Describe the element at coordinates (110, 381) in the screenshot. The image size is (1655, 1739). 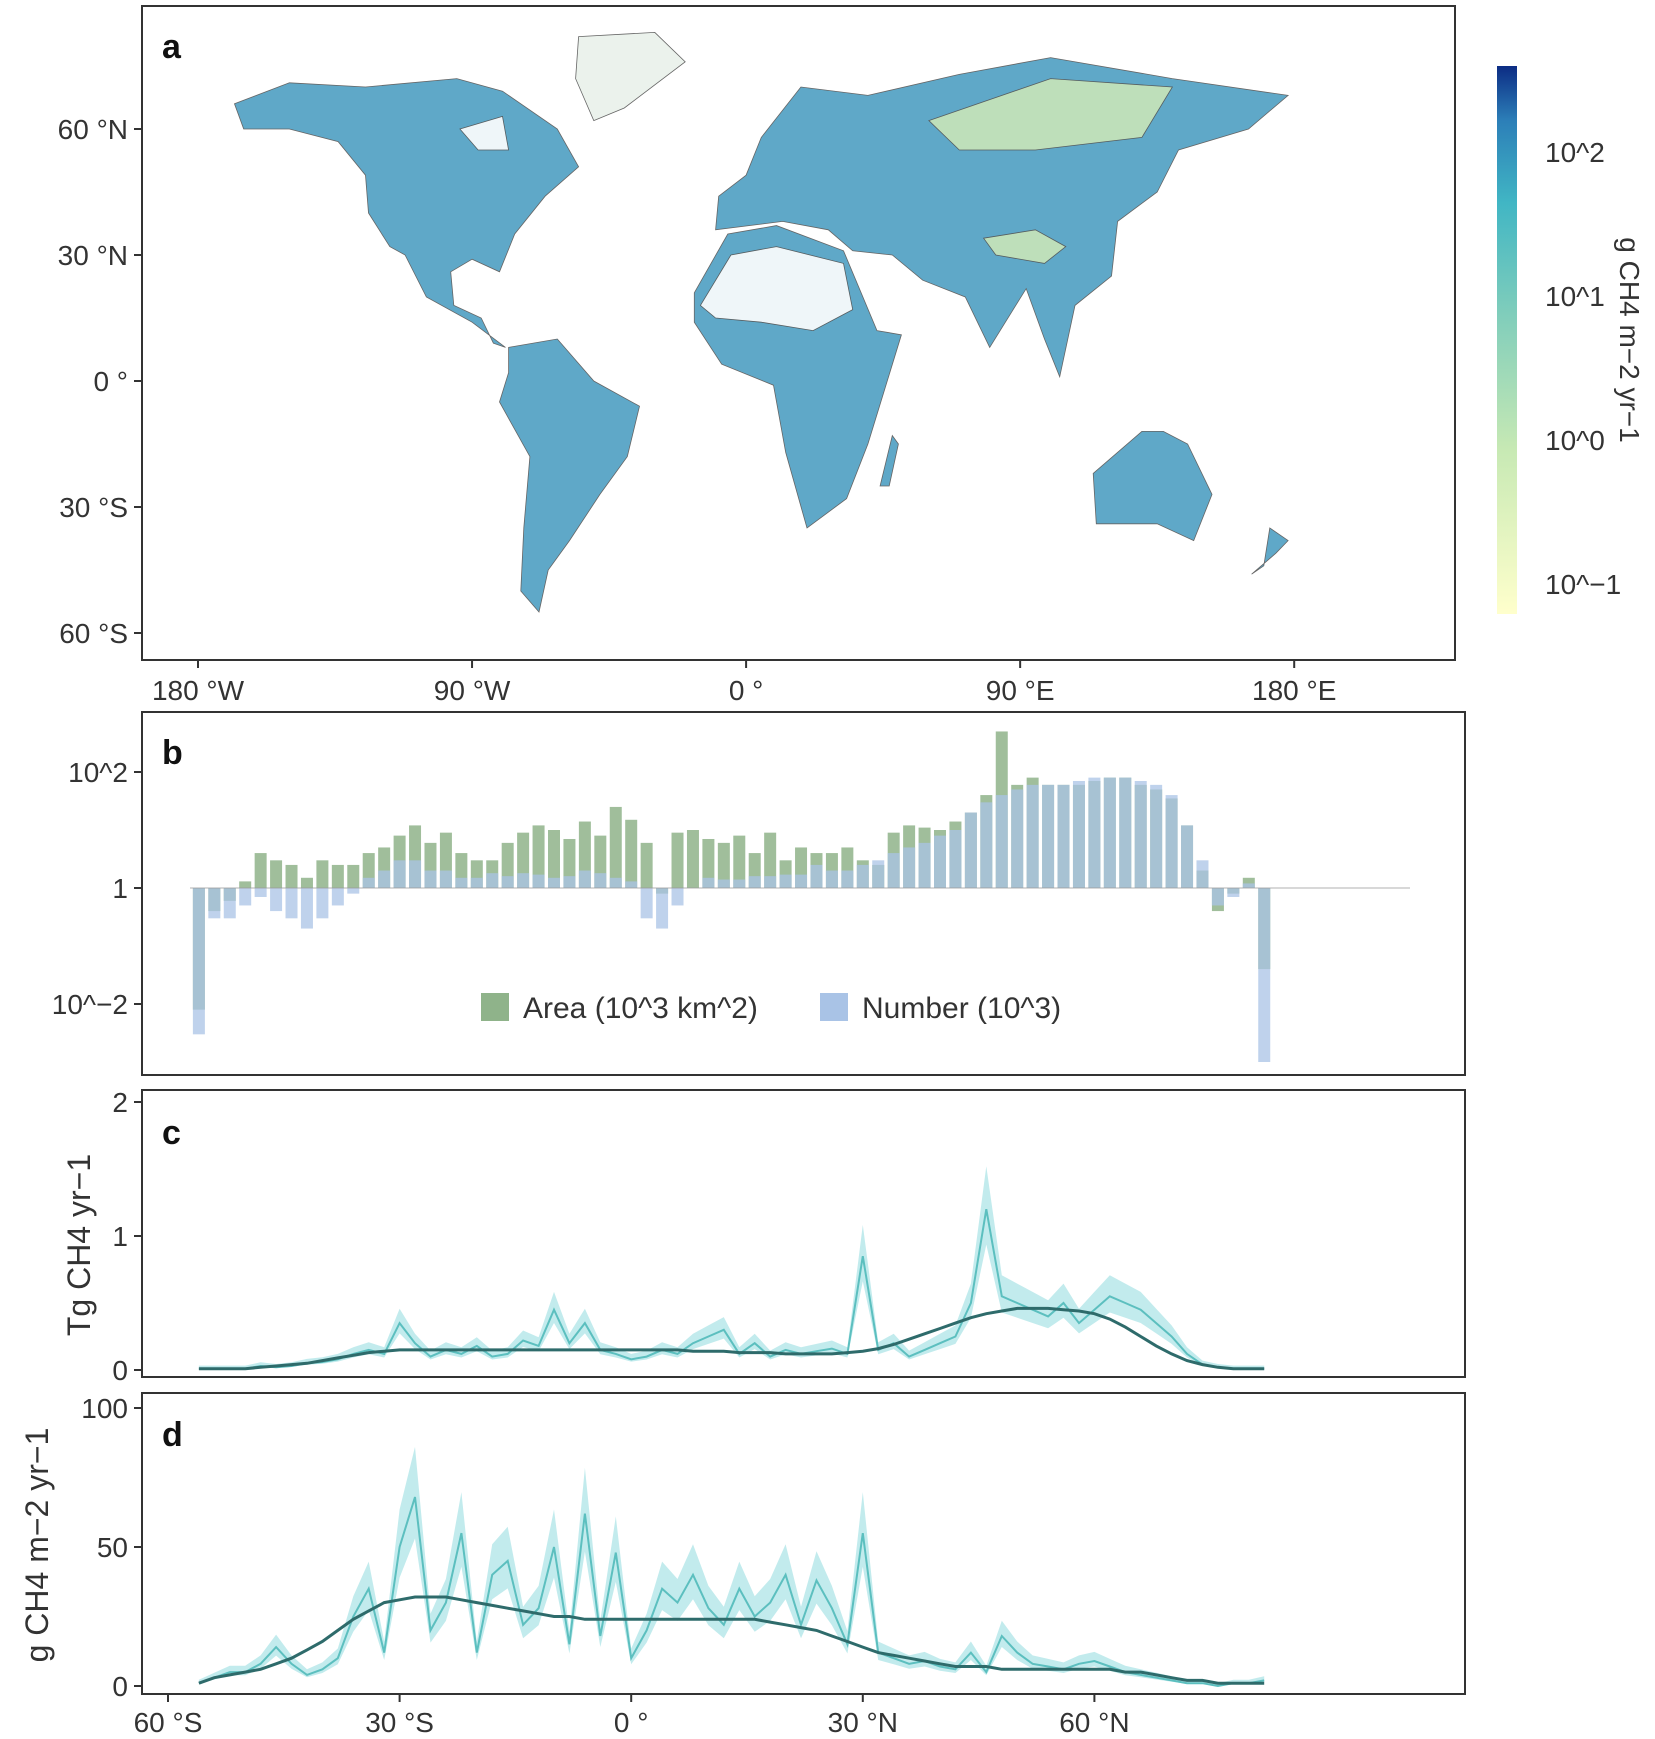
I see `panel-a-y-tick-label: 0 °` at that location.